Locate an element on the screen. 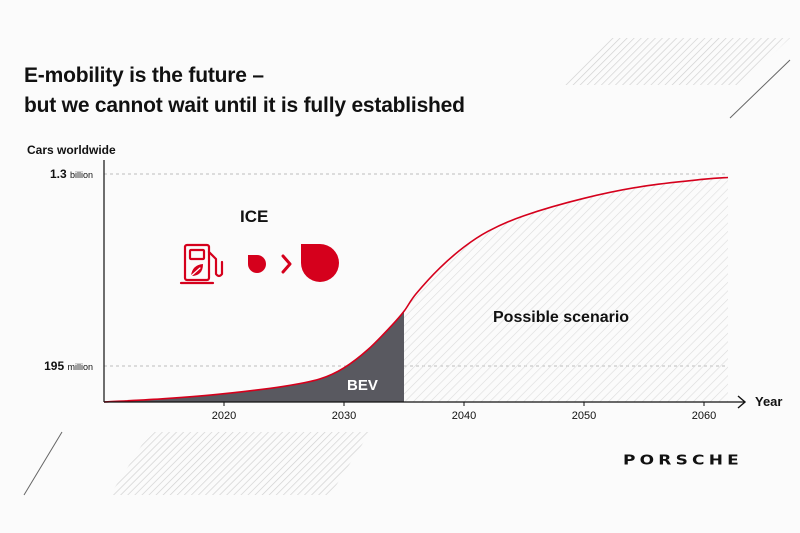  decorative-line-top-right is located at coordinates (760, 89).